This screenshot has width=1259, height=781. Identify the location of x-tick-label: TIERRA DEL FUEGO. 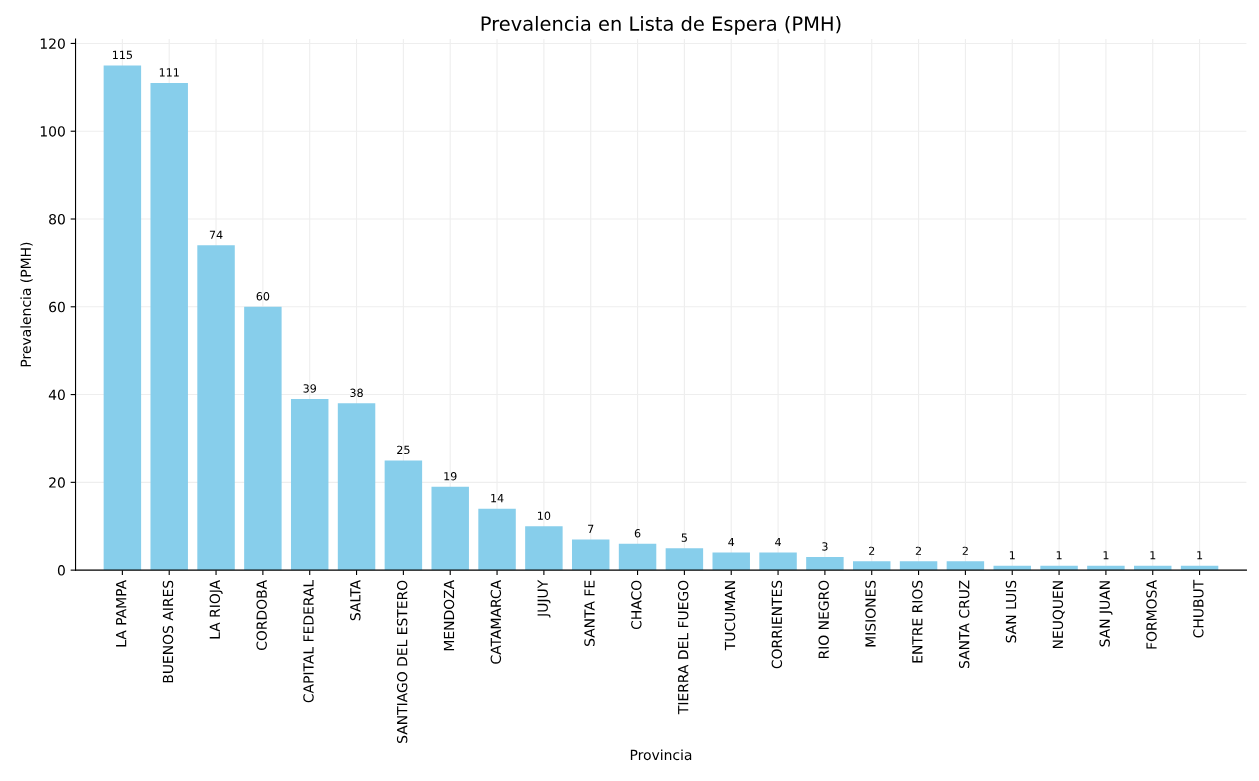
(683, 647).